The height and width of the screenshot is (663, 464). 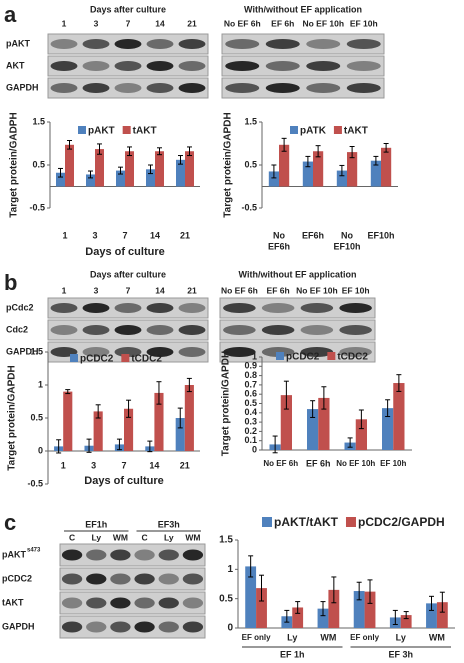 What do you see at coordinates (17, 578) in the screenshot?
I see `row-label: pCDC2` at bounding box center [17, 578].